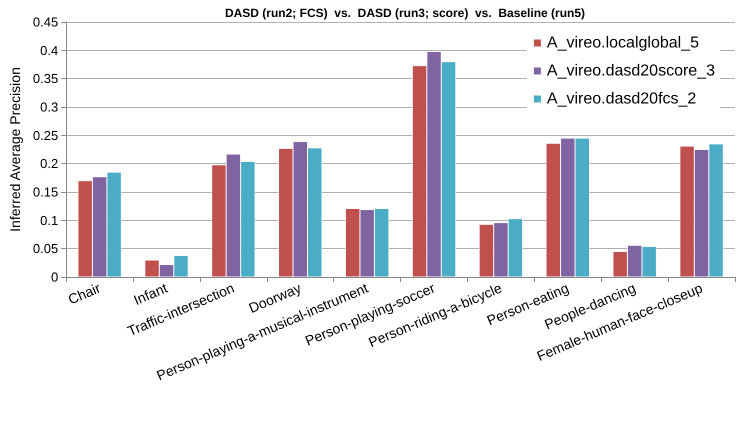 Image resolution: width=740 pixels, height=421 pixels. What do you see at coordinates (45, 78) in the screenshot?
I see `y-tick-label: 0.35` at bounding box center [45, 78].